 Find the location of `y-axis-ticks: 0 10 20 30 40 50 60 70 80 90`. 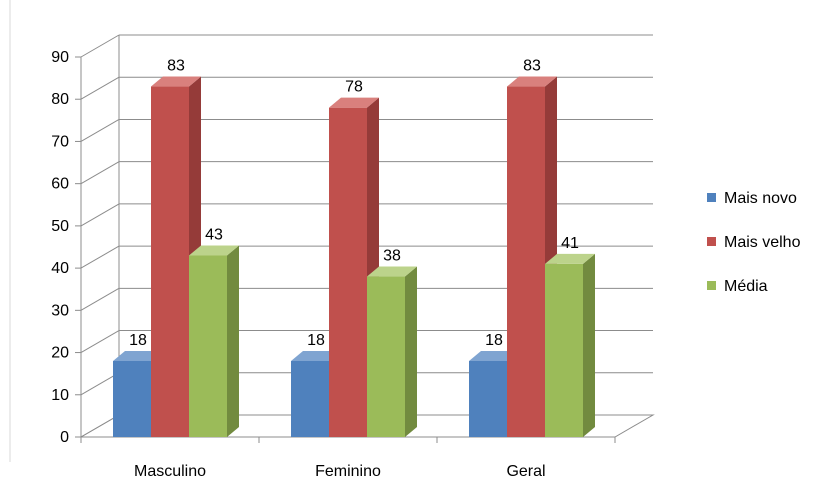

y-axis-ticks: 0 10 20 30 40 50 60 70 80 90 is located at coordinates (60, 247).